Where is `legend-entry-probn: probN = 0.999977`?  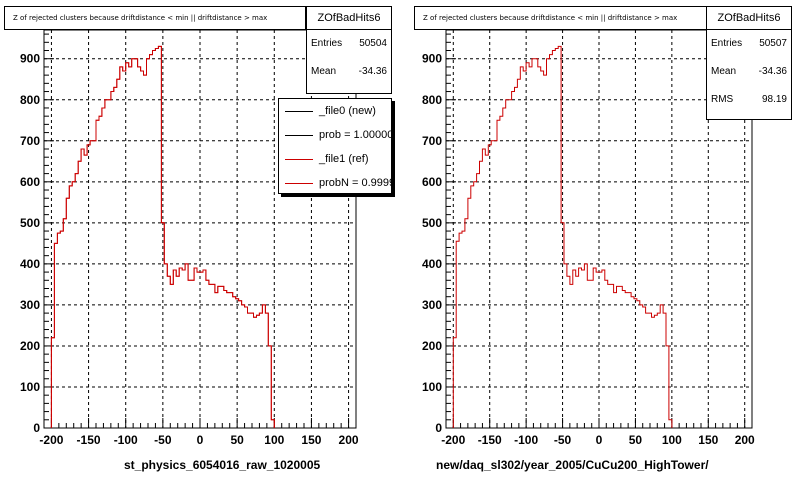
legend-entry-probn: probN = 0.999977 is located at coordinates (335, 182).